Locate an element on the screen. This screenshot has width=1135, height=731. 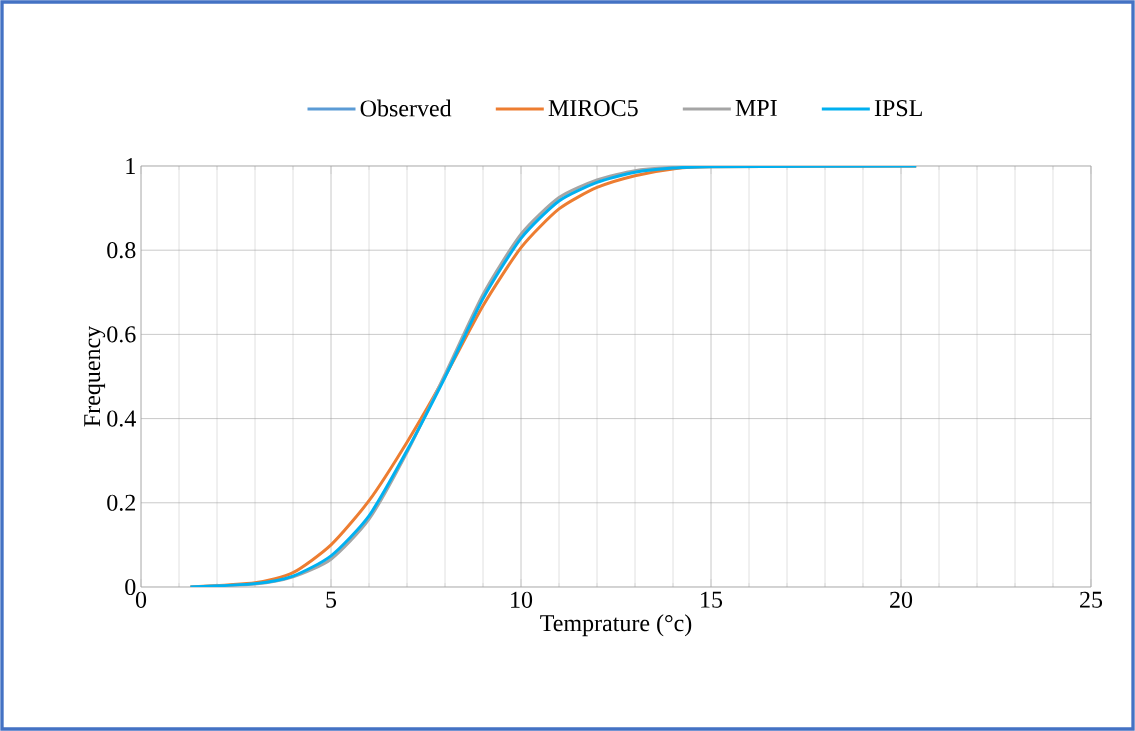
legend-label: MPI is located at coordinates (756, 108).